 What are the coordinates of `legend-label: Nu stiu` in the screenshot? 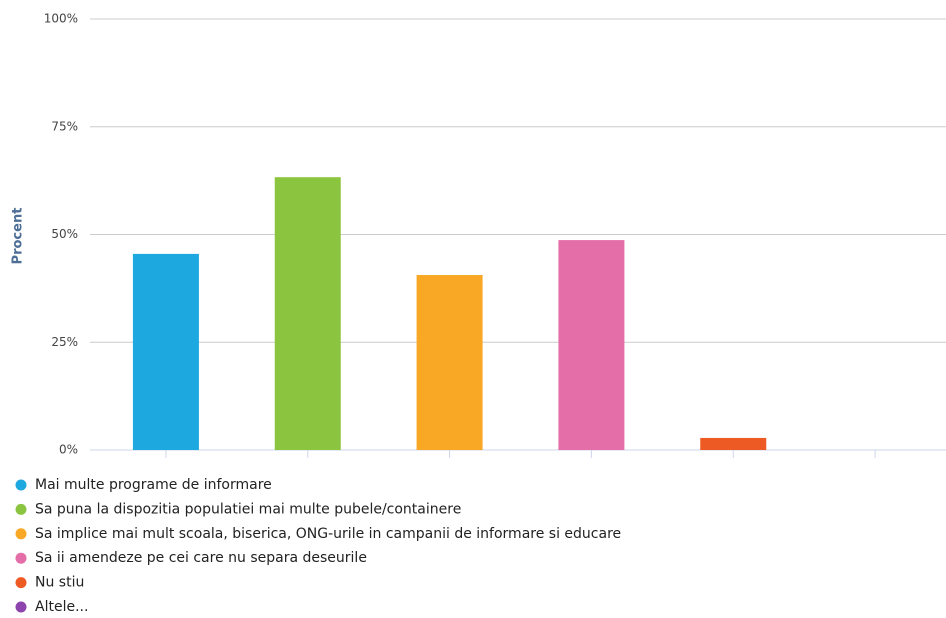 It's located at (59, 583).